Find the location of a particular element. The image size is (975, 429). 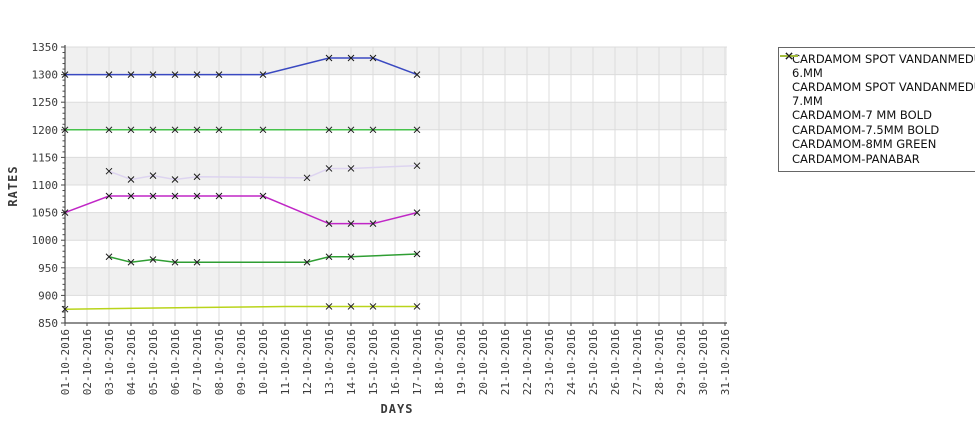

x-tick-label: 12-10-2016 is located at coordinates (307, 362).